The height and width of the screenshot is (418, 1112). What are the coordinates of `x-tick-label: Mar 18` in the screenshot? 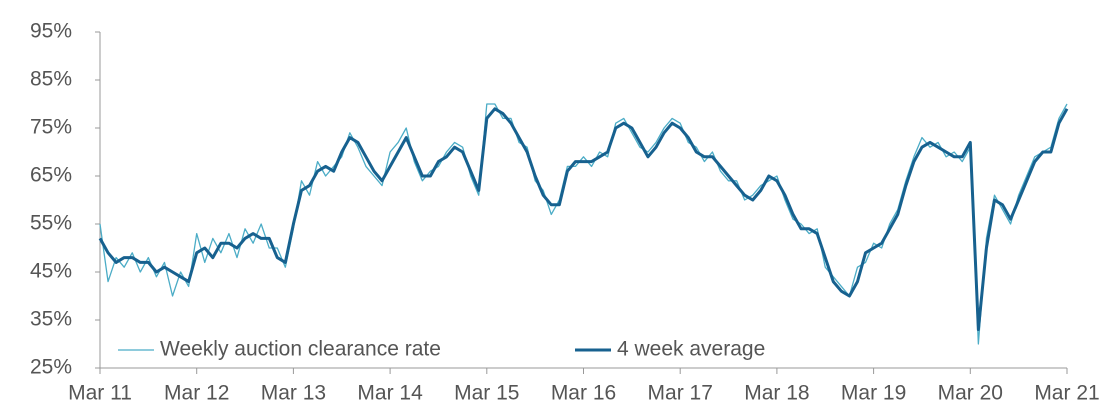 It's located at (776, 393).